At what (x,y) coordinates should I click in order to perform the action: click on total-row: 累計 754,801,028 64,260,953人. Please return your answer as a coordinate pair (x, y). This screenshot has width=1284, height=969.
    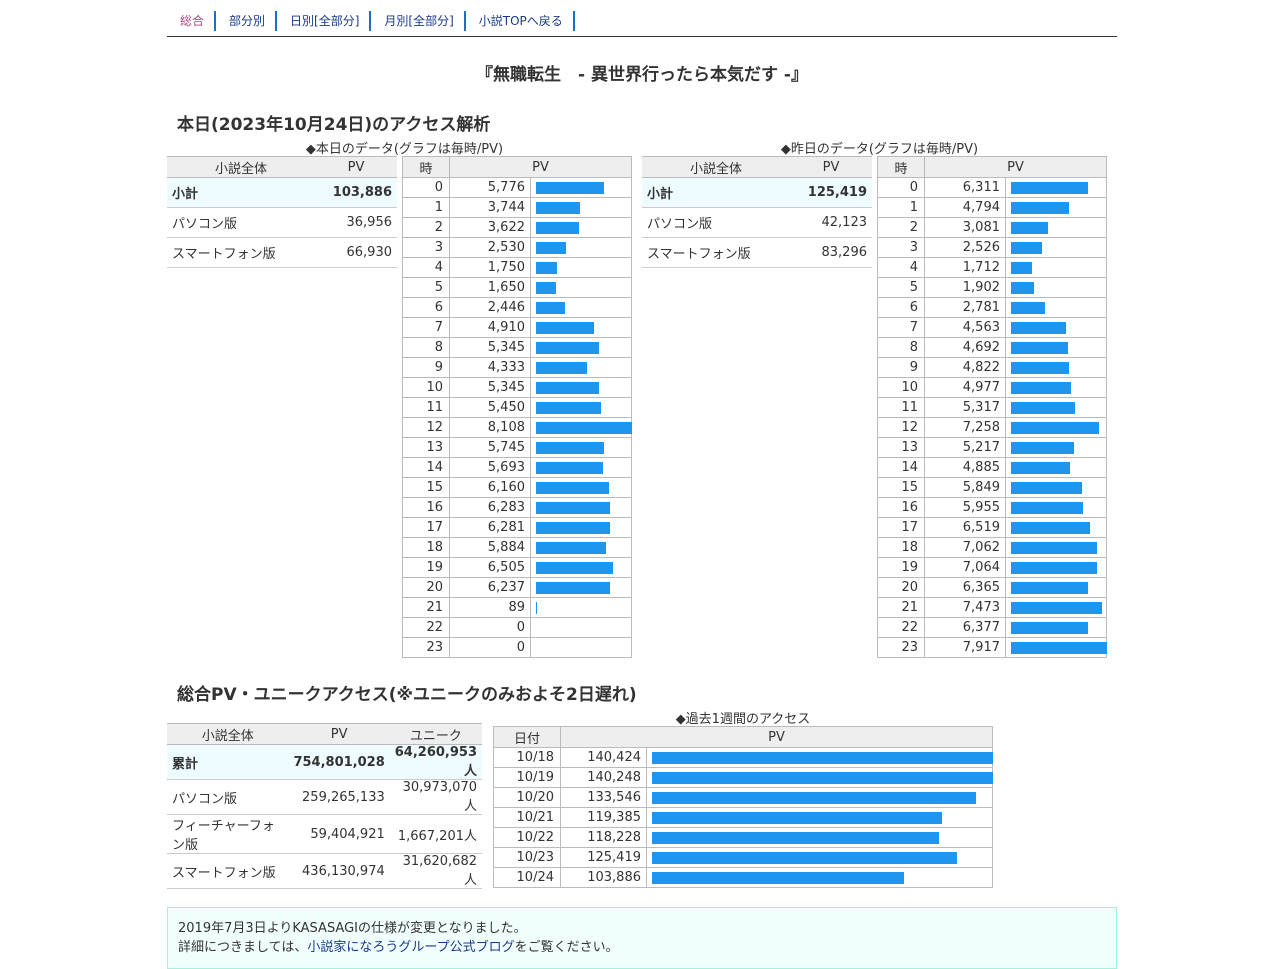
    Looking at the image, I should click on (324, 762).